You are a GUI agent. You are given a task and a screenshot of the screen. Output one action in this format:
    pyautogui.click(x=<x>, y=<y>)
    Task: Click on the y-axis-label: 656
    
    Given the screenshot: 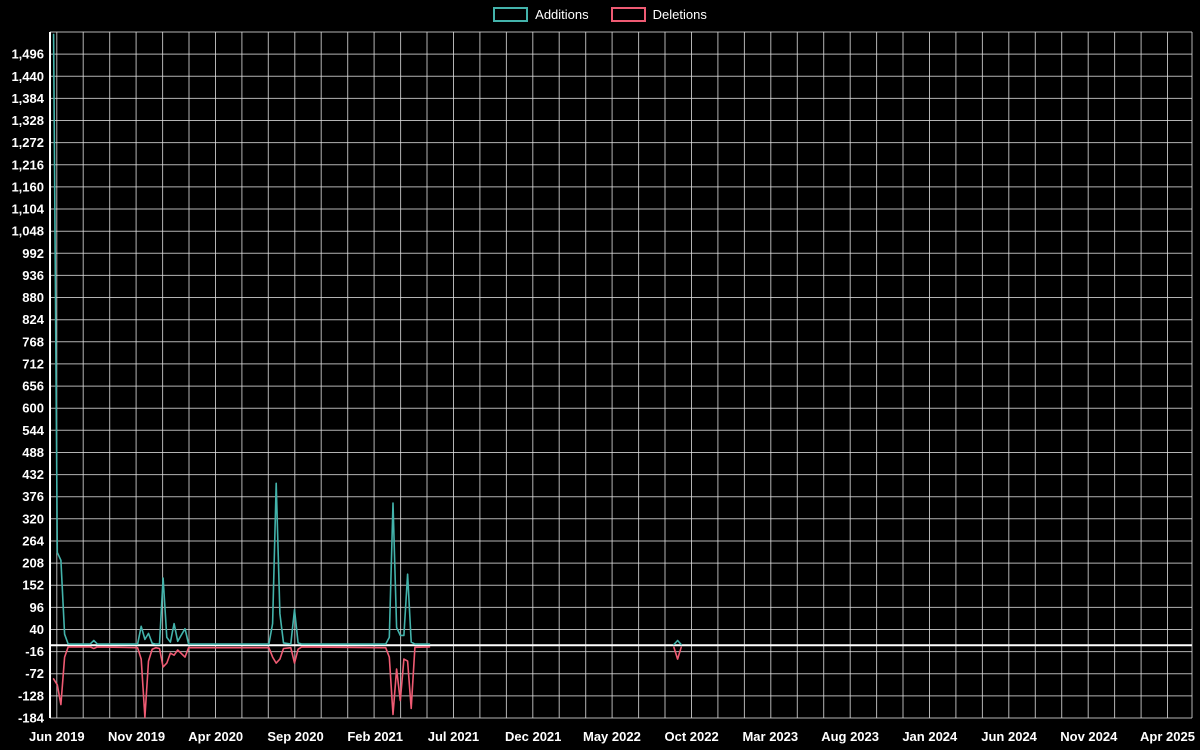 What is the action you would take?
    pyautogui.click(x=33, y=386)
    